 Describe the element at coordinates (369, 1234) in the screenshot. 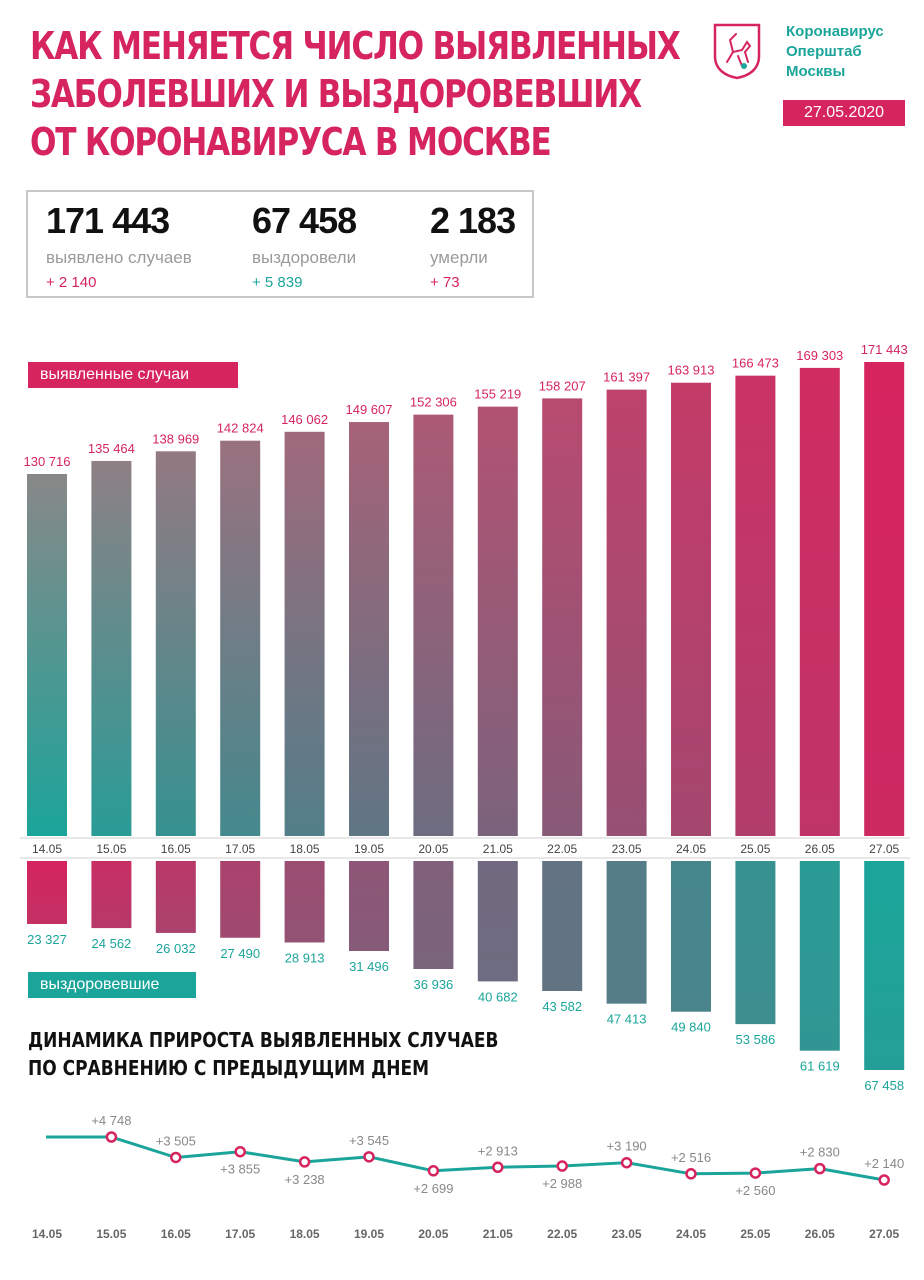

I see `growth-date-label: 19.05` at that location.